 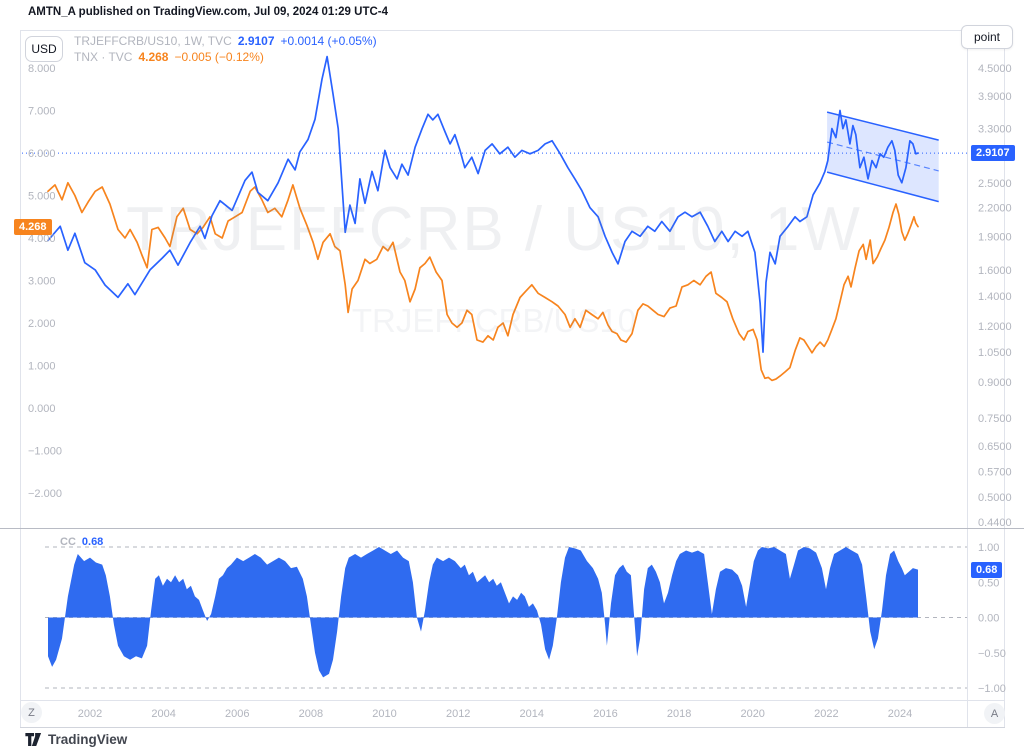 I want to click on frame-right-border, so click(x=1004, y=378).